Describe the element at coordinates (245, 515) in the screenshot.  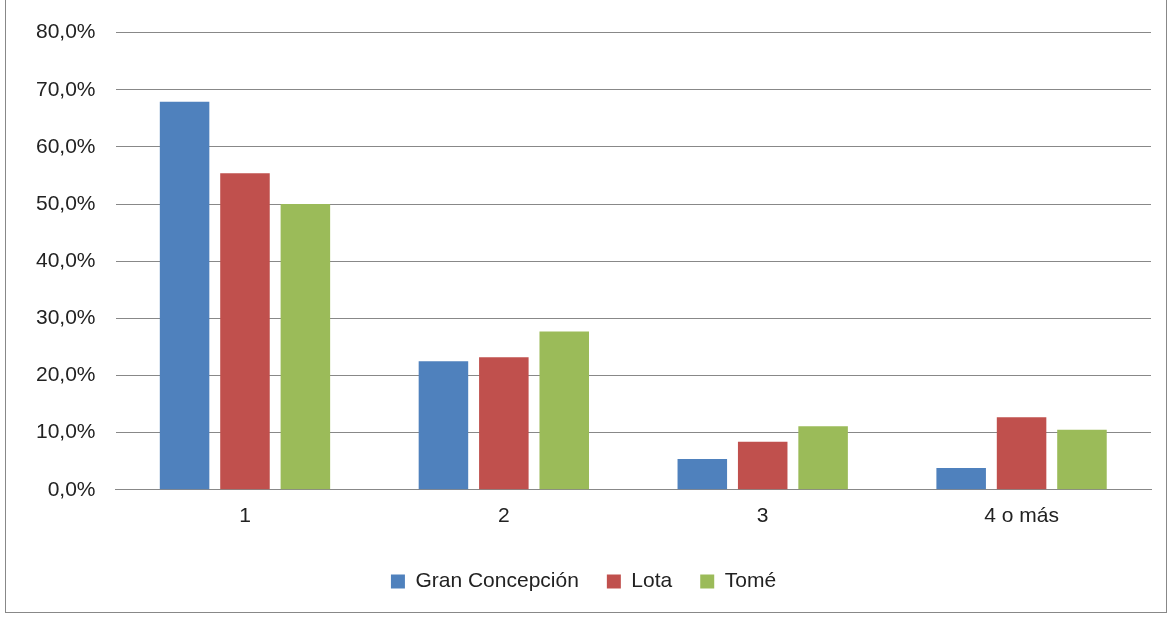
I see `x-tick-label: 1` at that location.